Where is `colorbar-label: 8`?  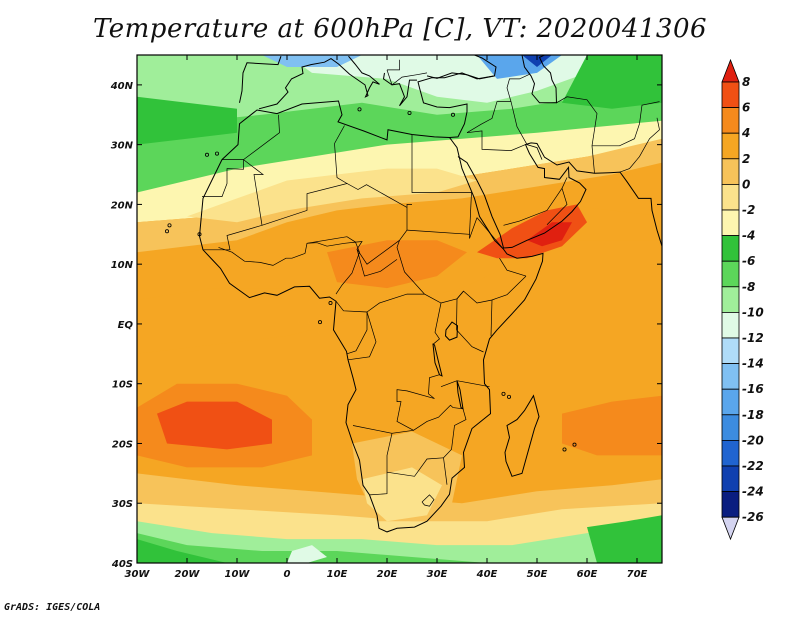 colorbar-label: 8 is located at coordinates (746, 82).